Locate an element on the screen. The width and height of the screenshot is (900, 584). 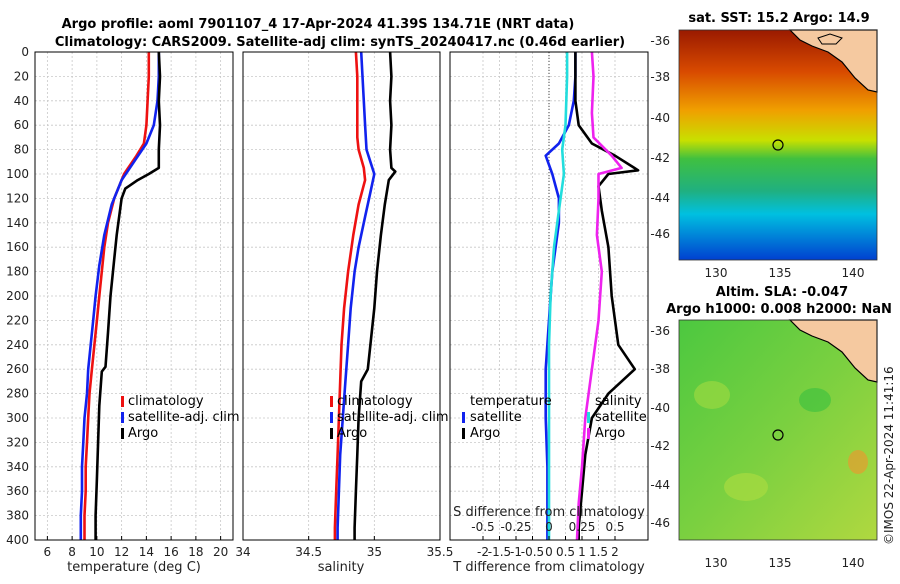
sst-yticks: -36 -38 -40 -42 -44 -46 is located at coordinates (660, 137).